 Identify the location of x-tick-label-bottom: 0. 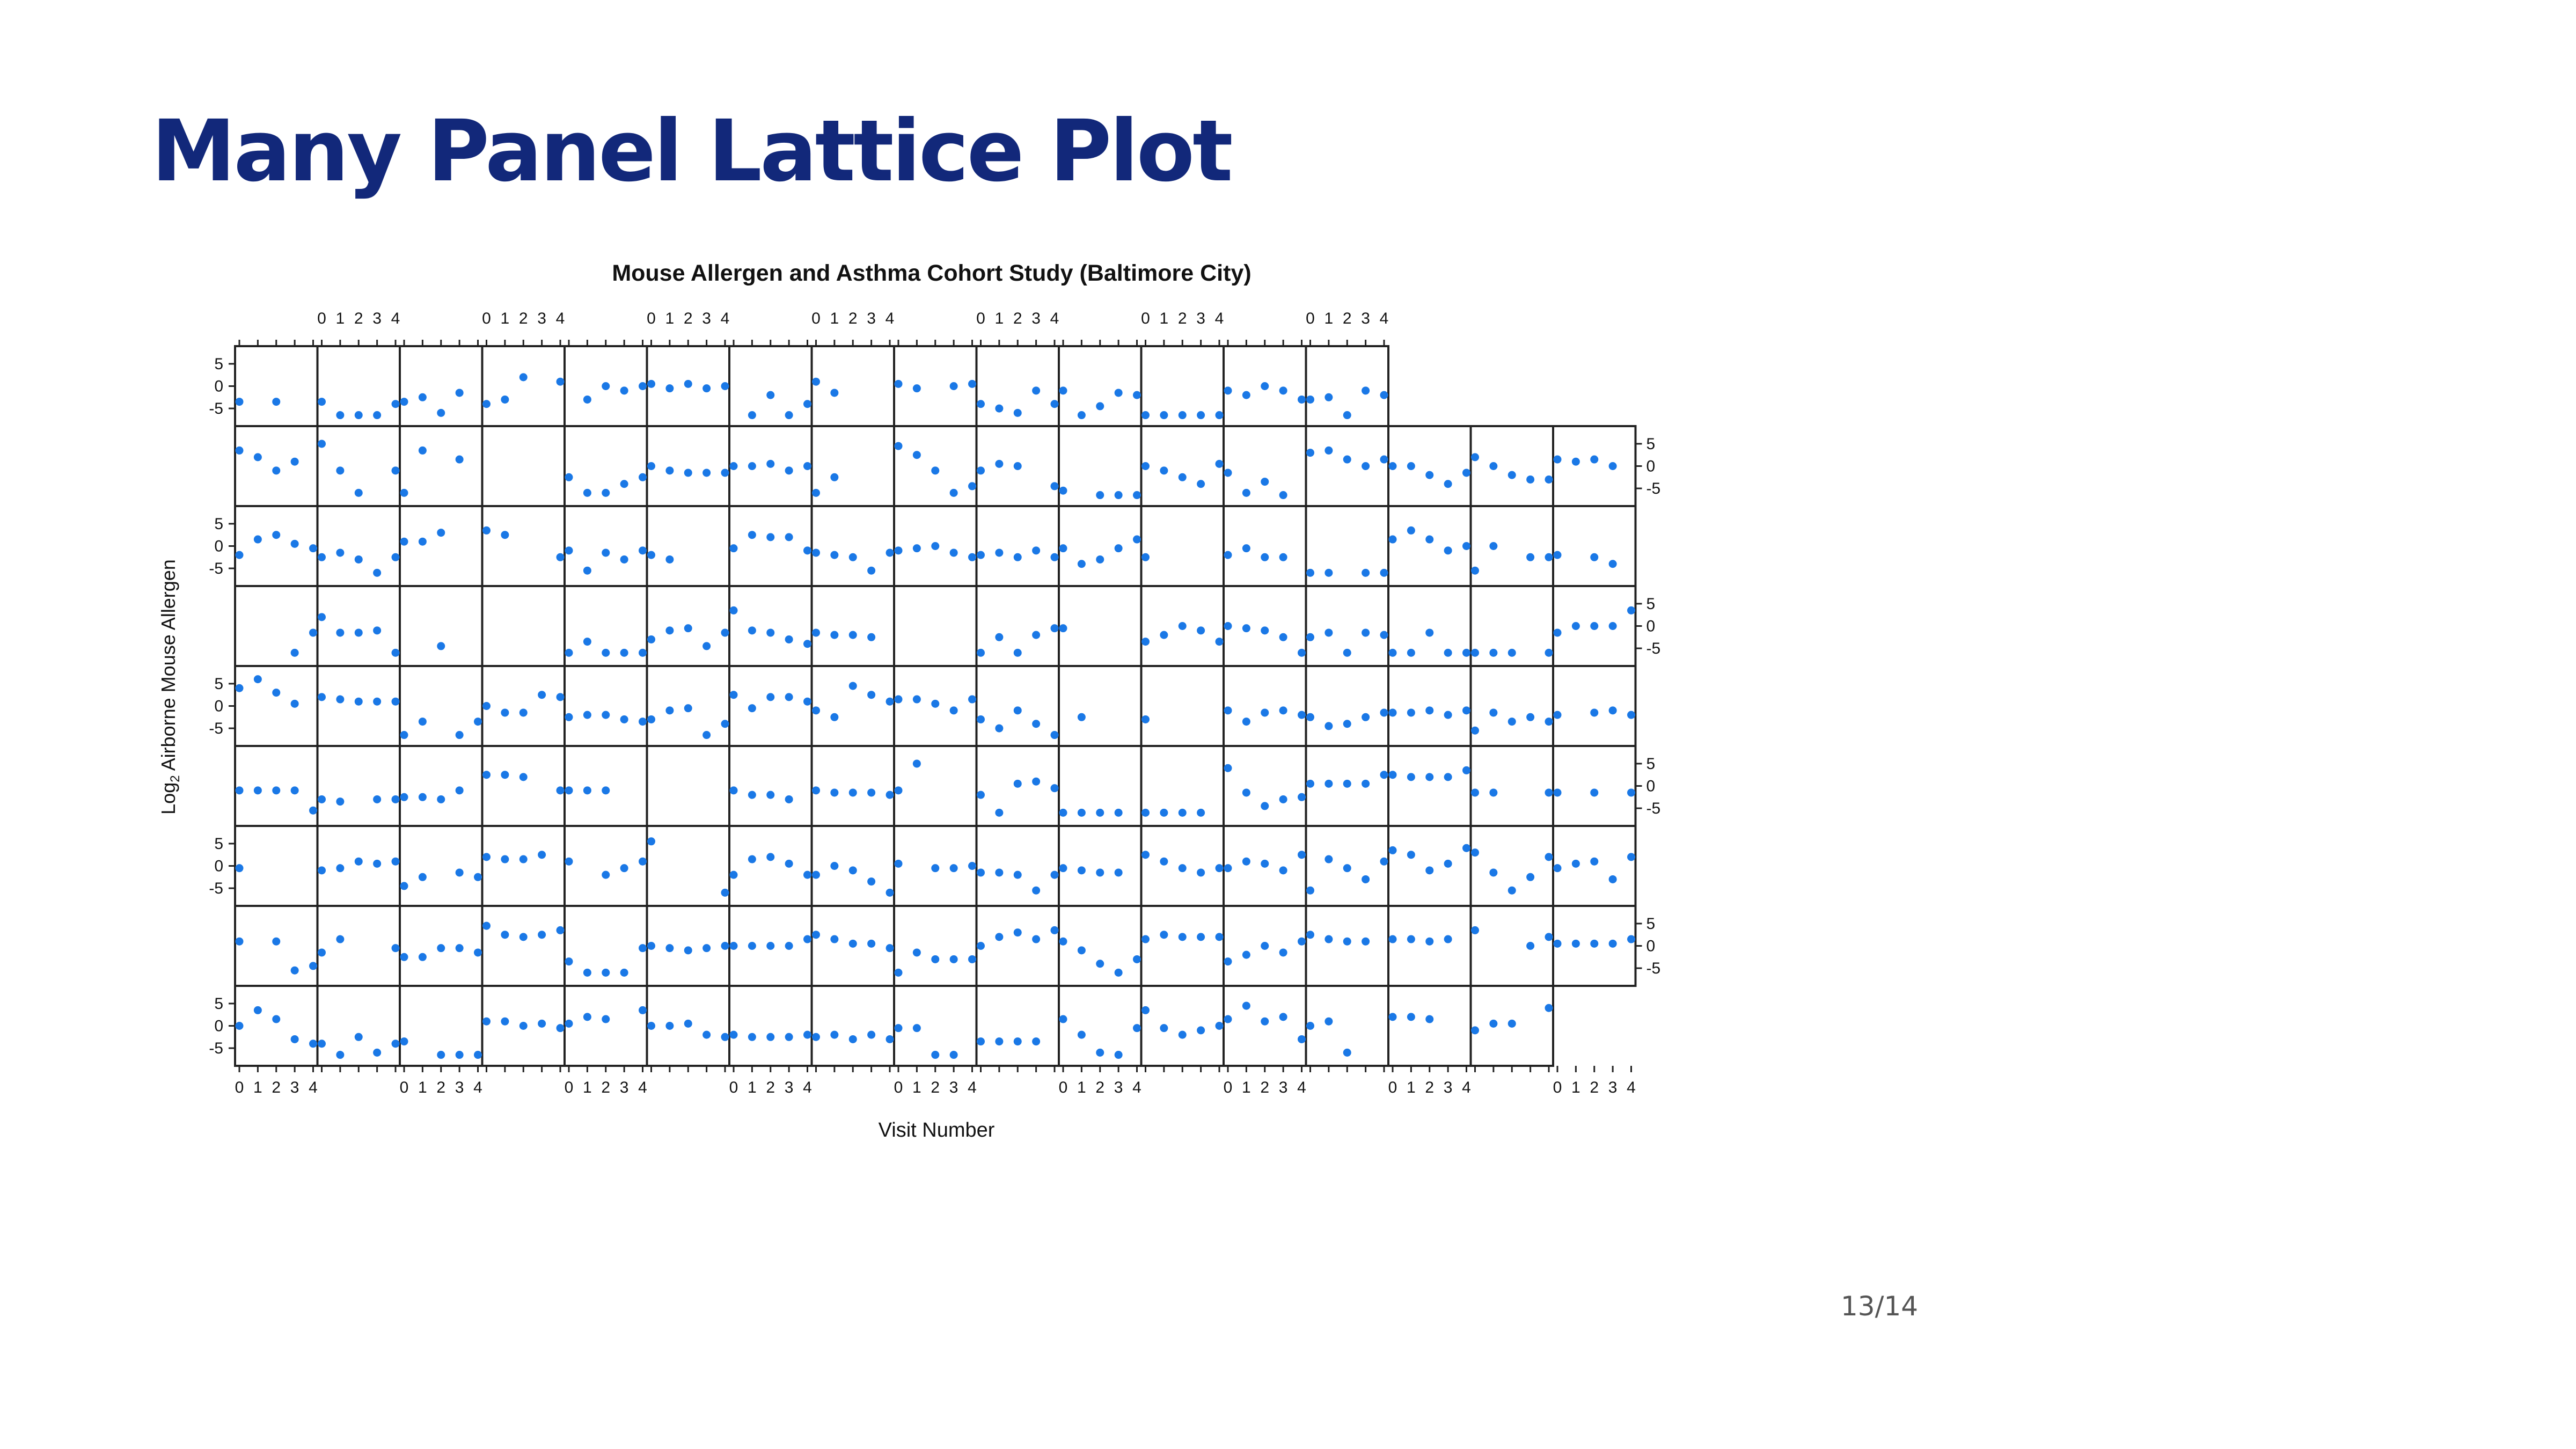
(404, 1087).